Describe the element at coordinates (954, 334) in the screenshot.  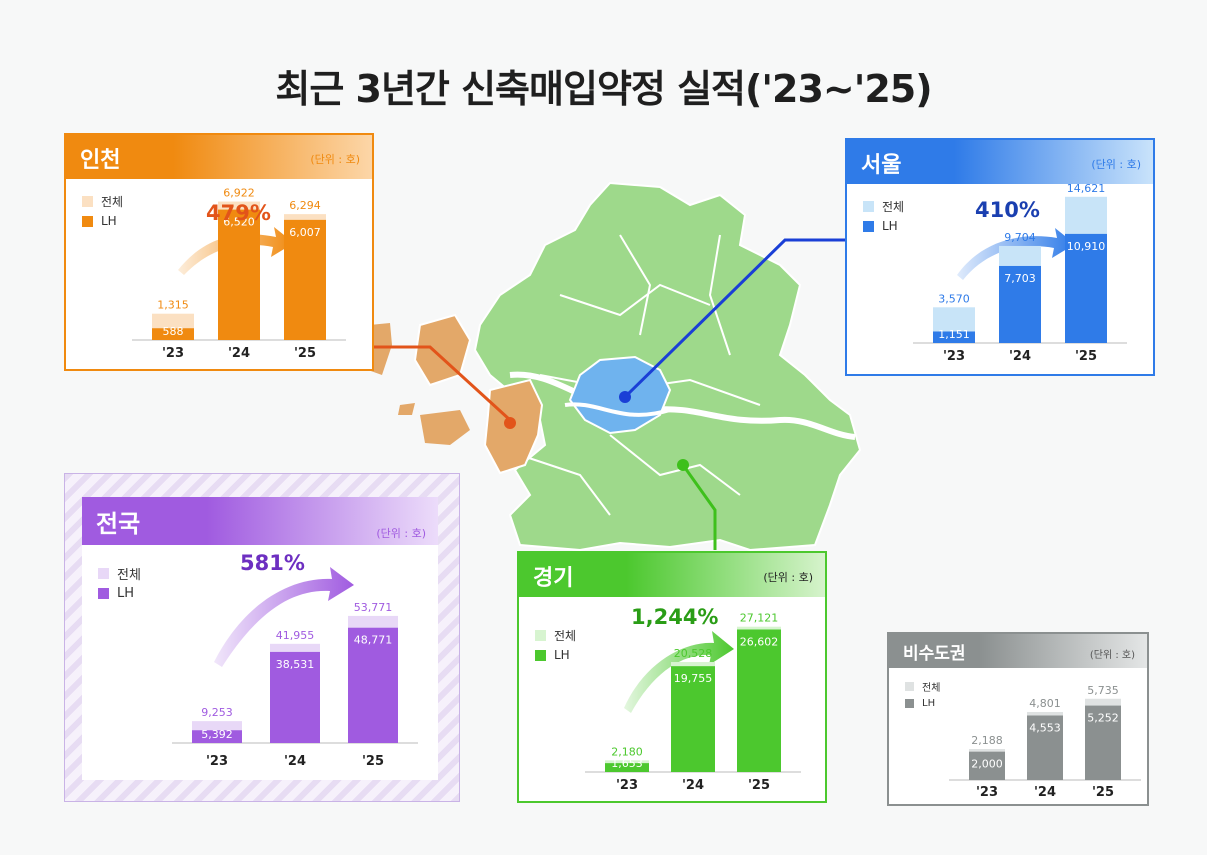
I see `data-label-lh: 1,151` at that location.